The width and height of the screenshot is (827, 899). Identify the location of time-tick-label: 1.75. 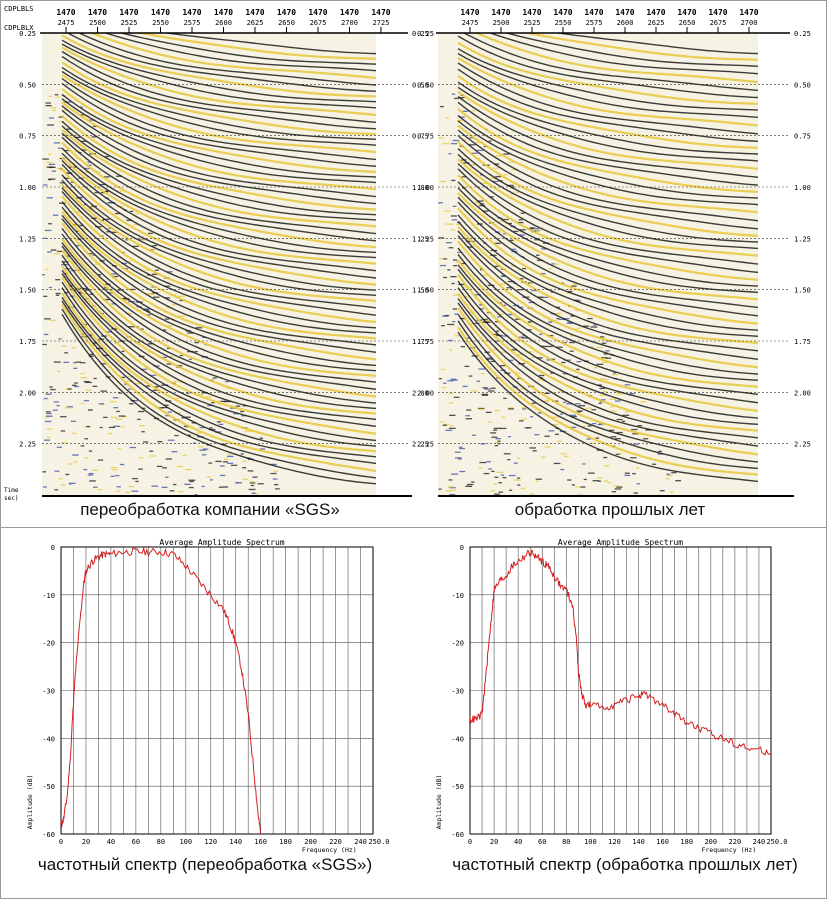
(425, 342).